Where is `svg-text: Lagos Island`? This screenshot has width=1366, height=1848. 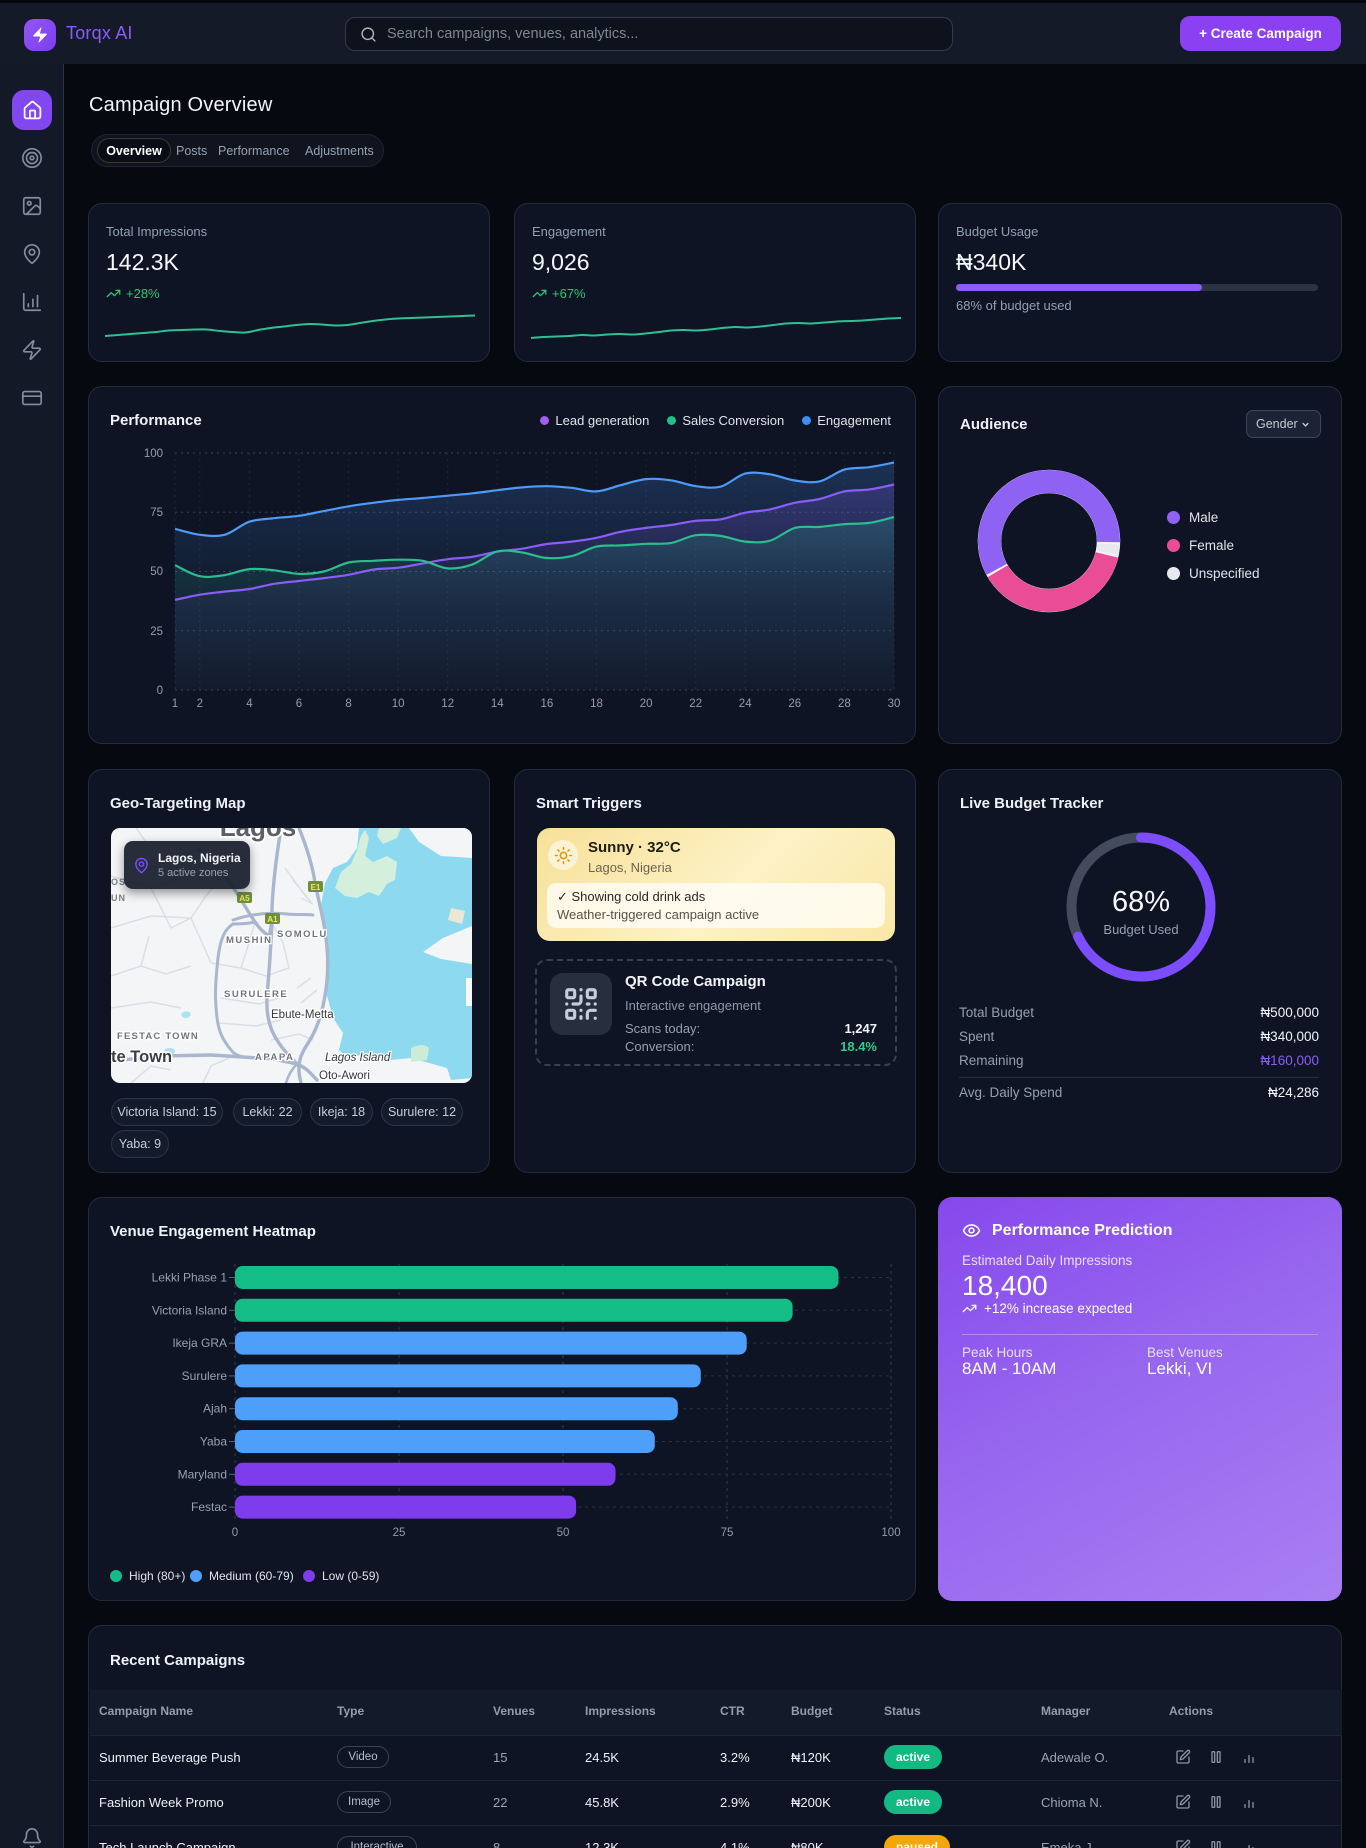 svg-text: Lagos Island is located at coordinates (358, 1058).